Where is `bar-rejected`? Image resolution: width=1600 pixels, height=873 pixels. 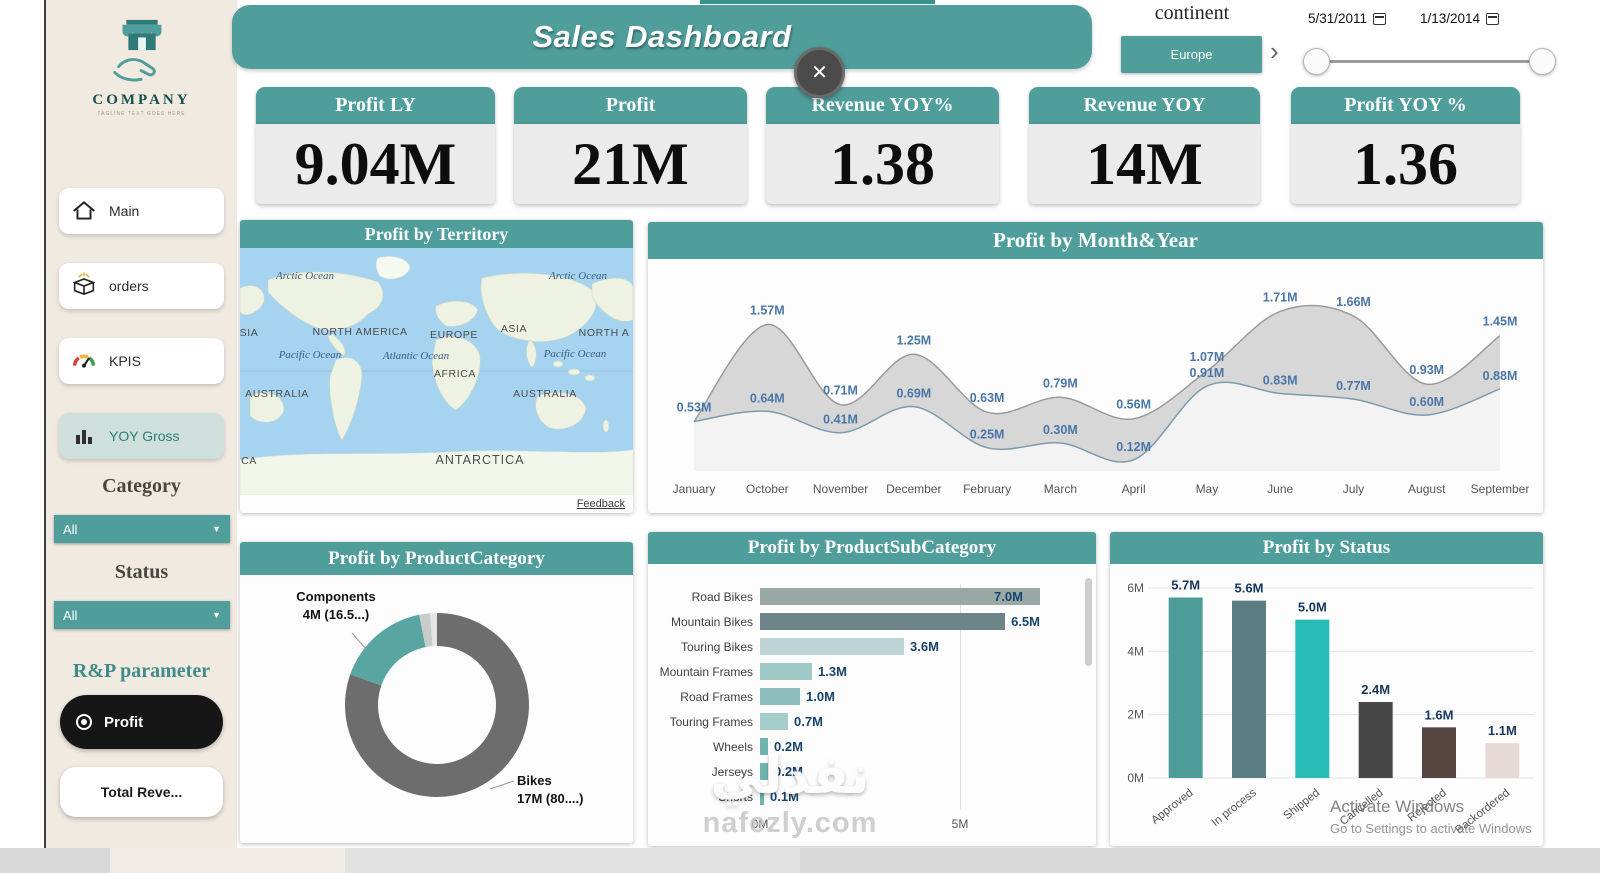 bar-rejected is located at coordinates (1439, 752).